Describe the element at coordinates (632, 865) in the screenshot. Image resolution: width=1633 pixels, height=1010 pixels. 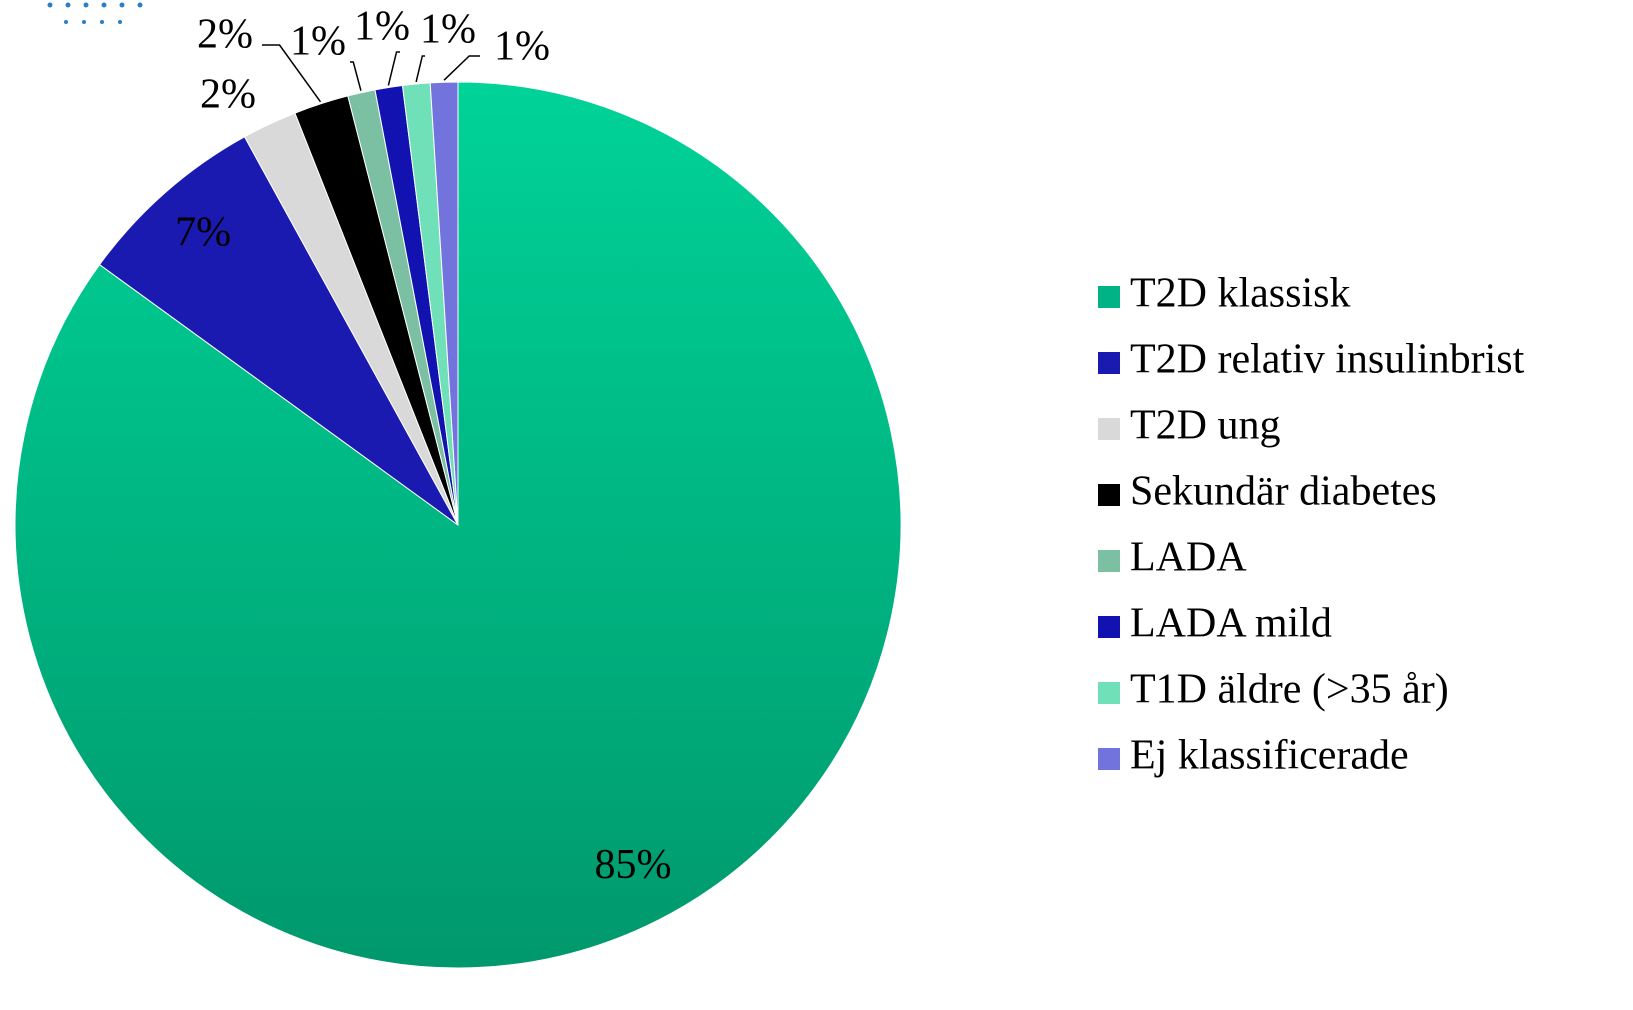
I see `value-label: 85%` at that location.